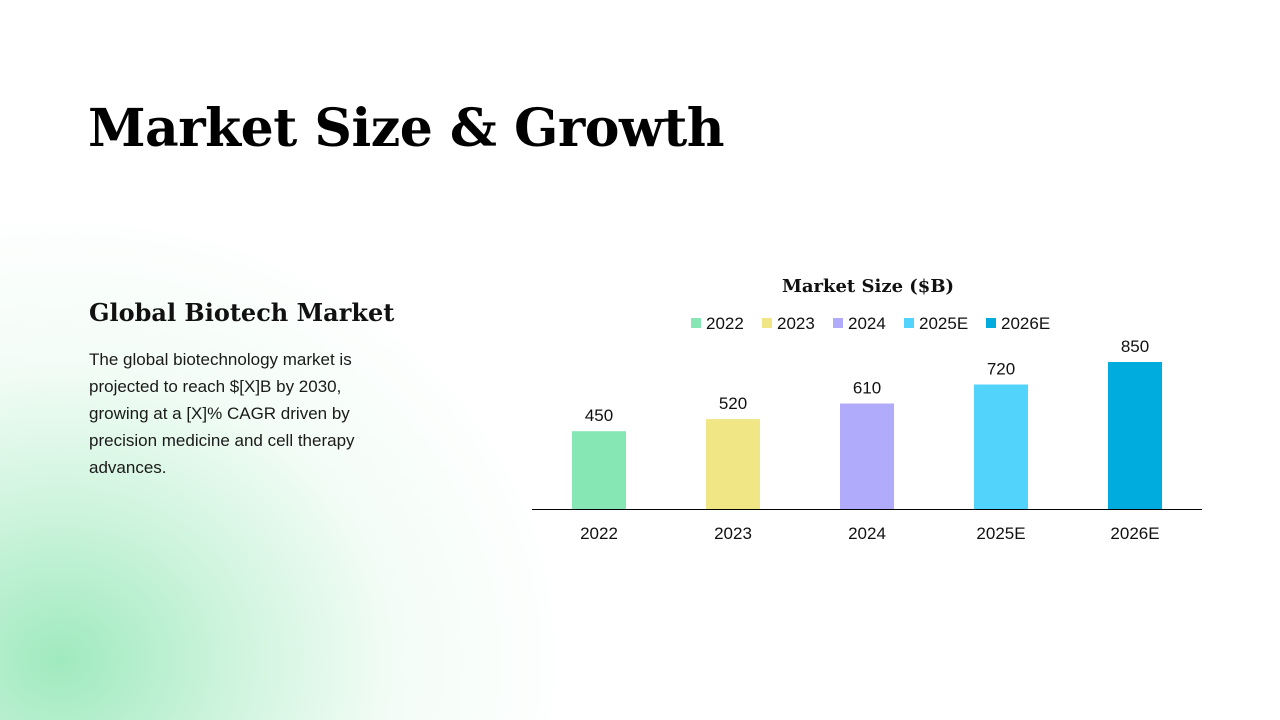  Describe the element at coordinates (733, 464) in the screenshot. I see `bar-2023` at that location.